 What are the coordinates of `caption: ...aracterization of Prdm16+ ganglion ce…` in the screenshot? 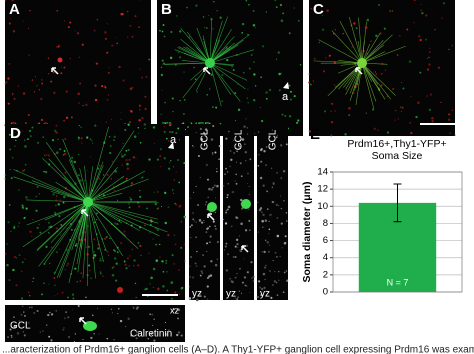 It's located at (238, 349).